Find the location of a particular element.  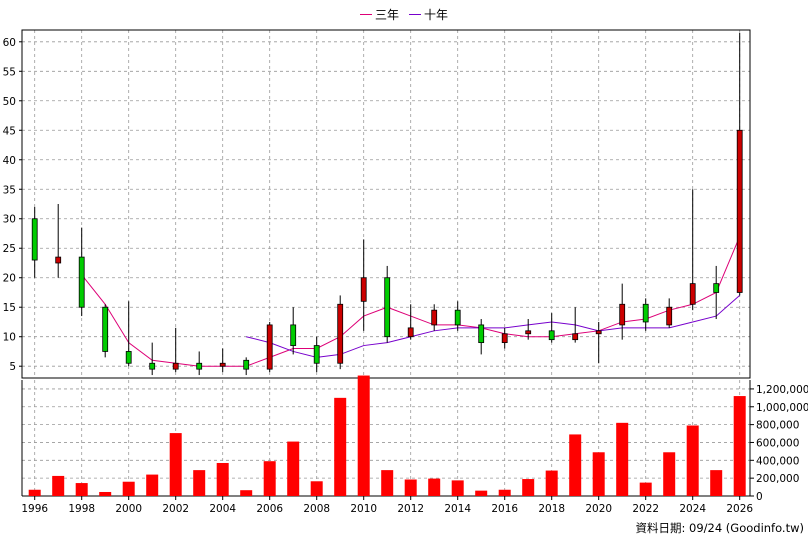

legend-item-10y: 十年 is located at coordinates (428, 14).